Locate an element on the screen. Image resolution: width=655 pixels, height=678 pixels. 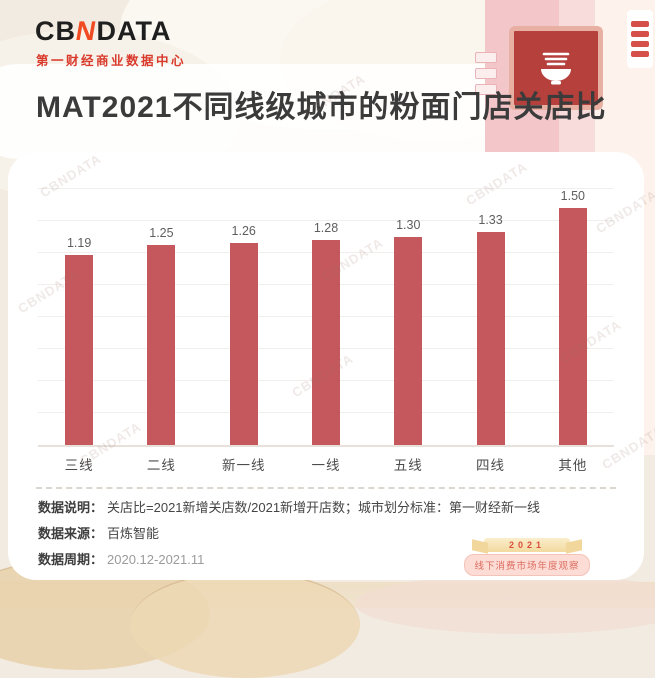
bar-slot: 1.30 is located at coordinates (408, 317).